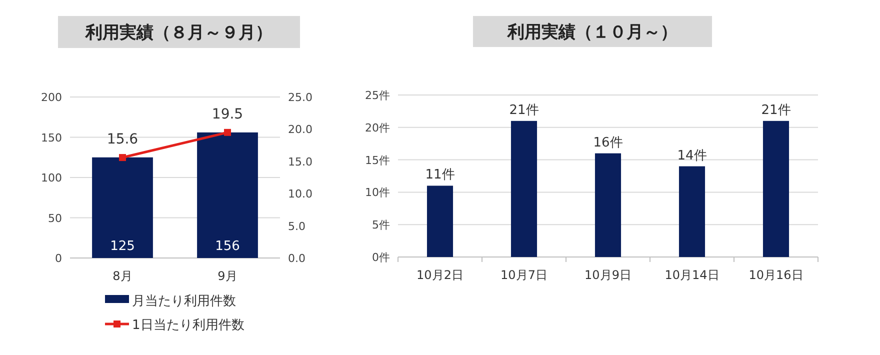 This screenshot has width=880, height=355. What do you see at coordinates (300, 194) in the screenshot?
I see `y2-tick-label: 10.0` at bounding box center [300, 194].